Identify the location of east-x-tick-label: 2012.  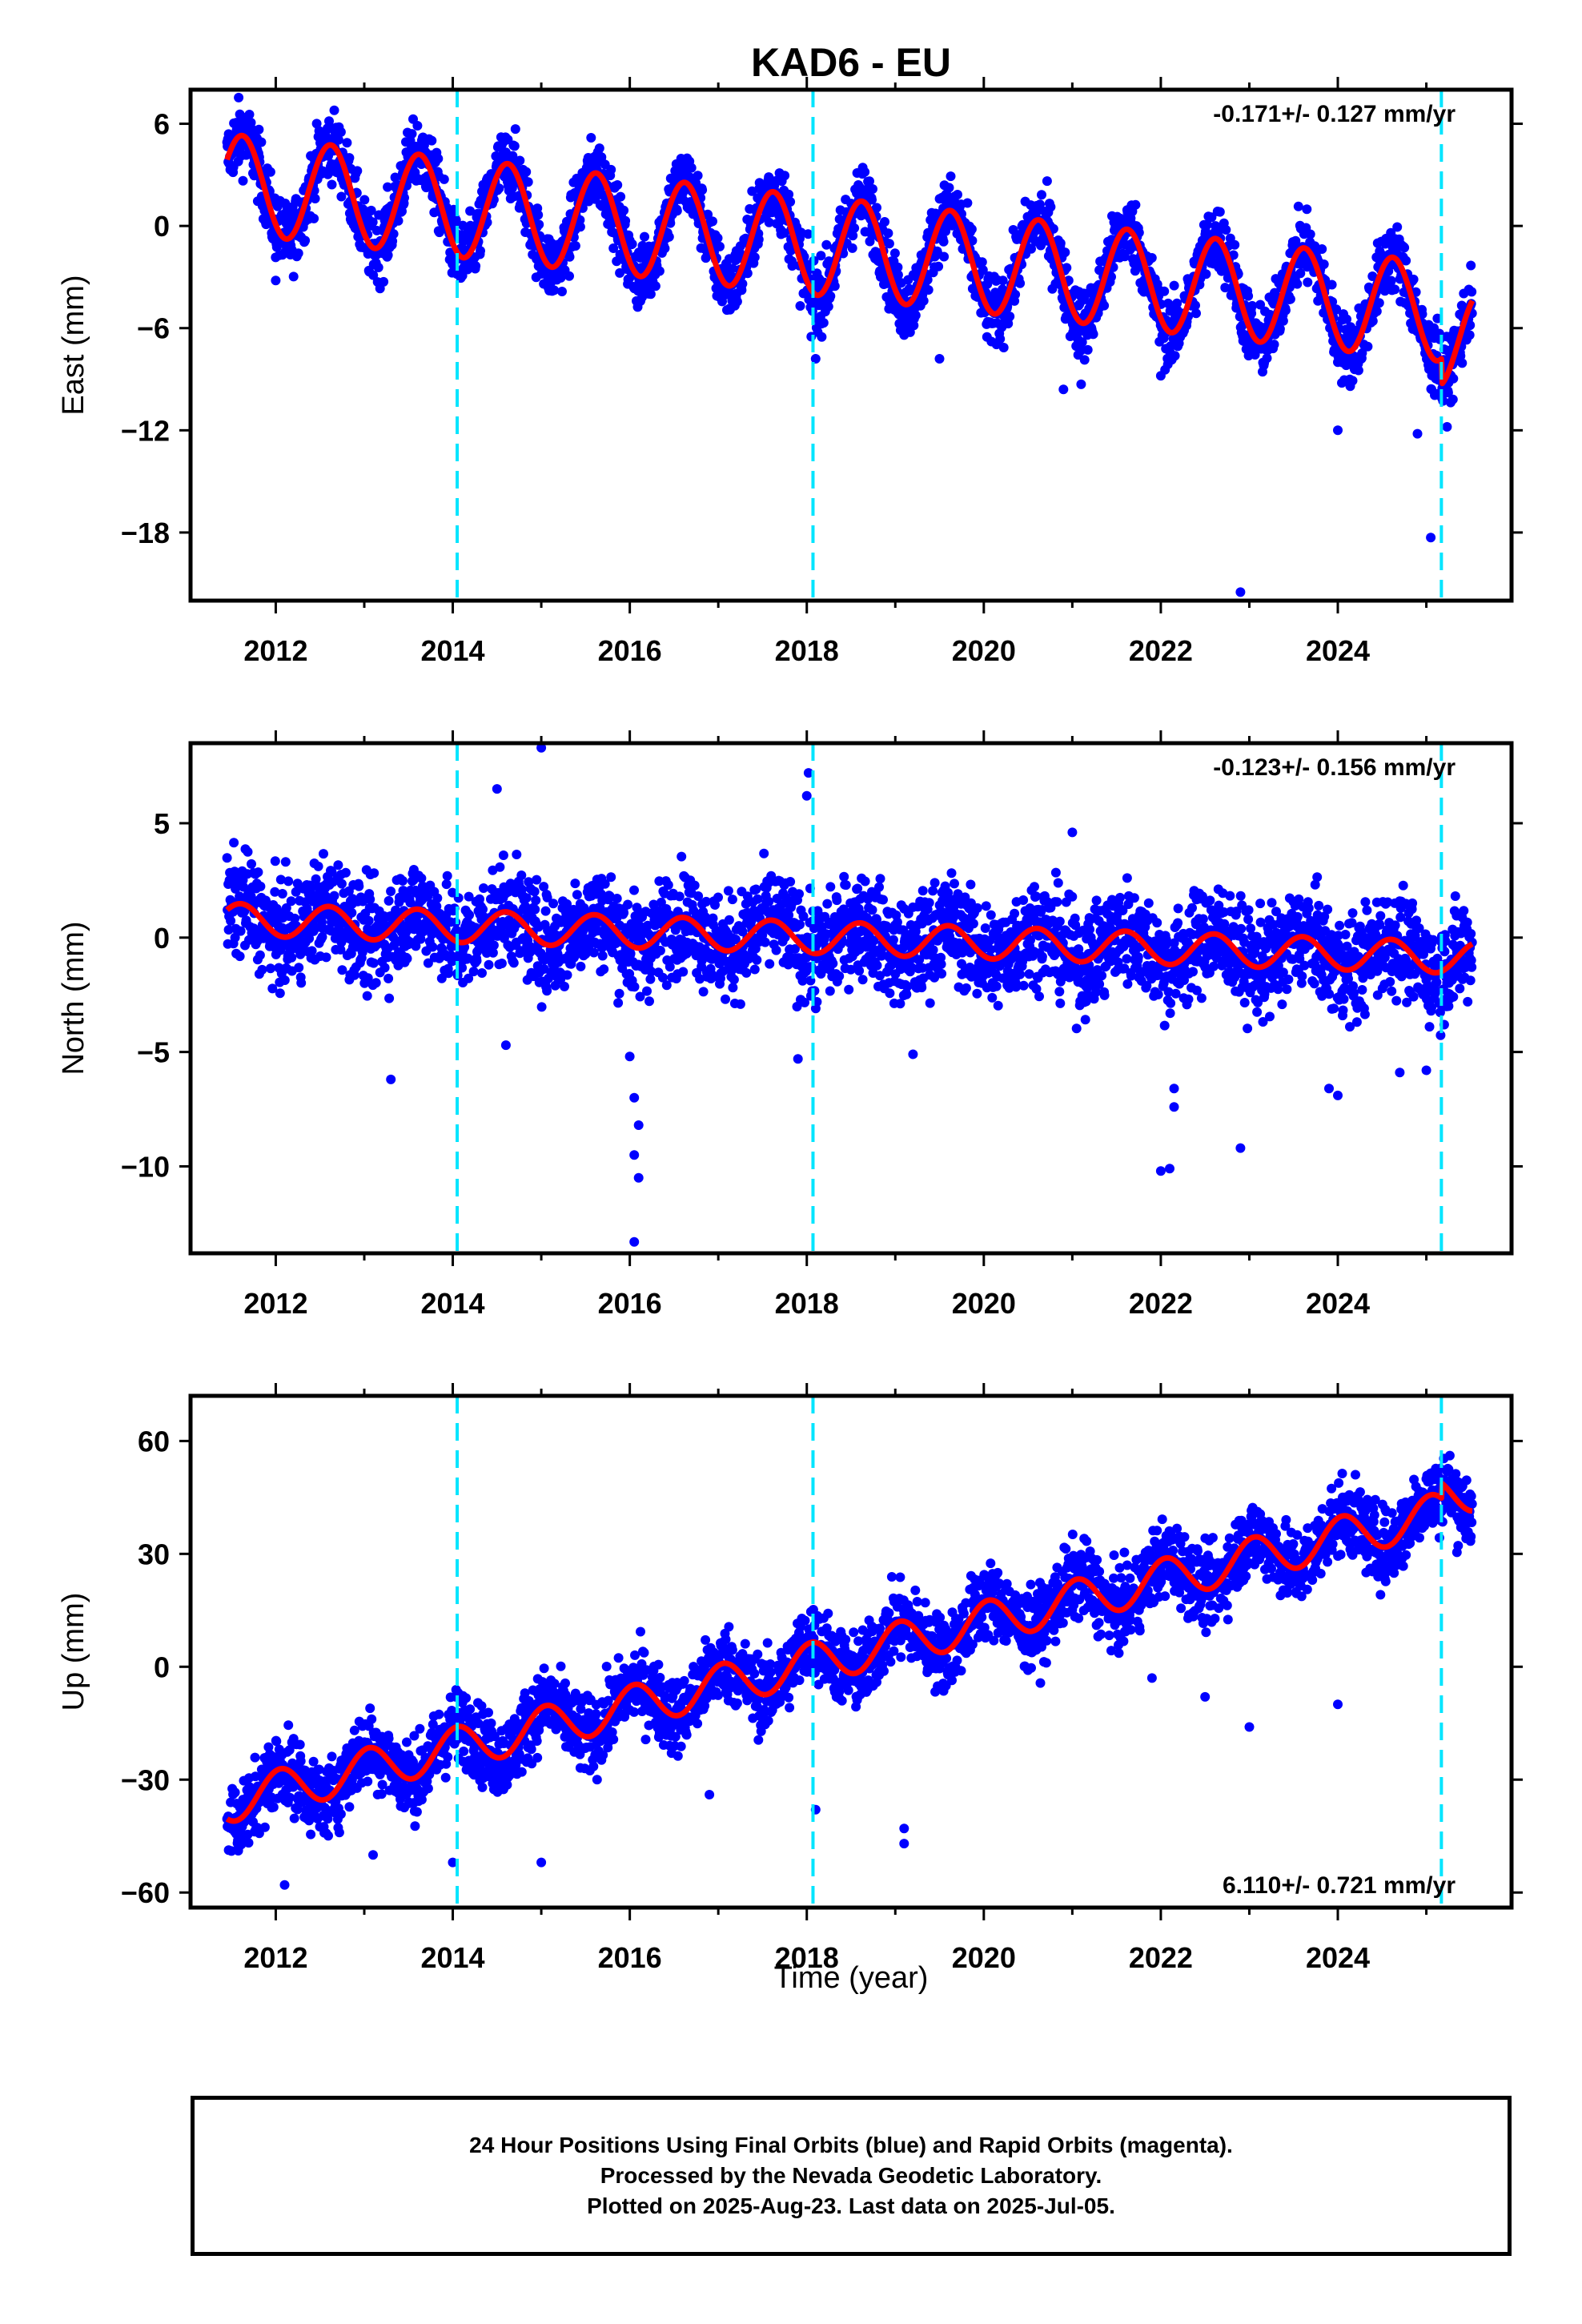
(275, 650).